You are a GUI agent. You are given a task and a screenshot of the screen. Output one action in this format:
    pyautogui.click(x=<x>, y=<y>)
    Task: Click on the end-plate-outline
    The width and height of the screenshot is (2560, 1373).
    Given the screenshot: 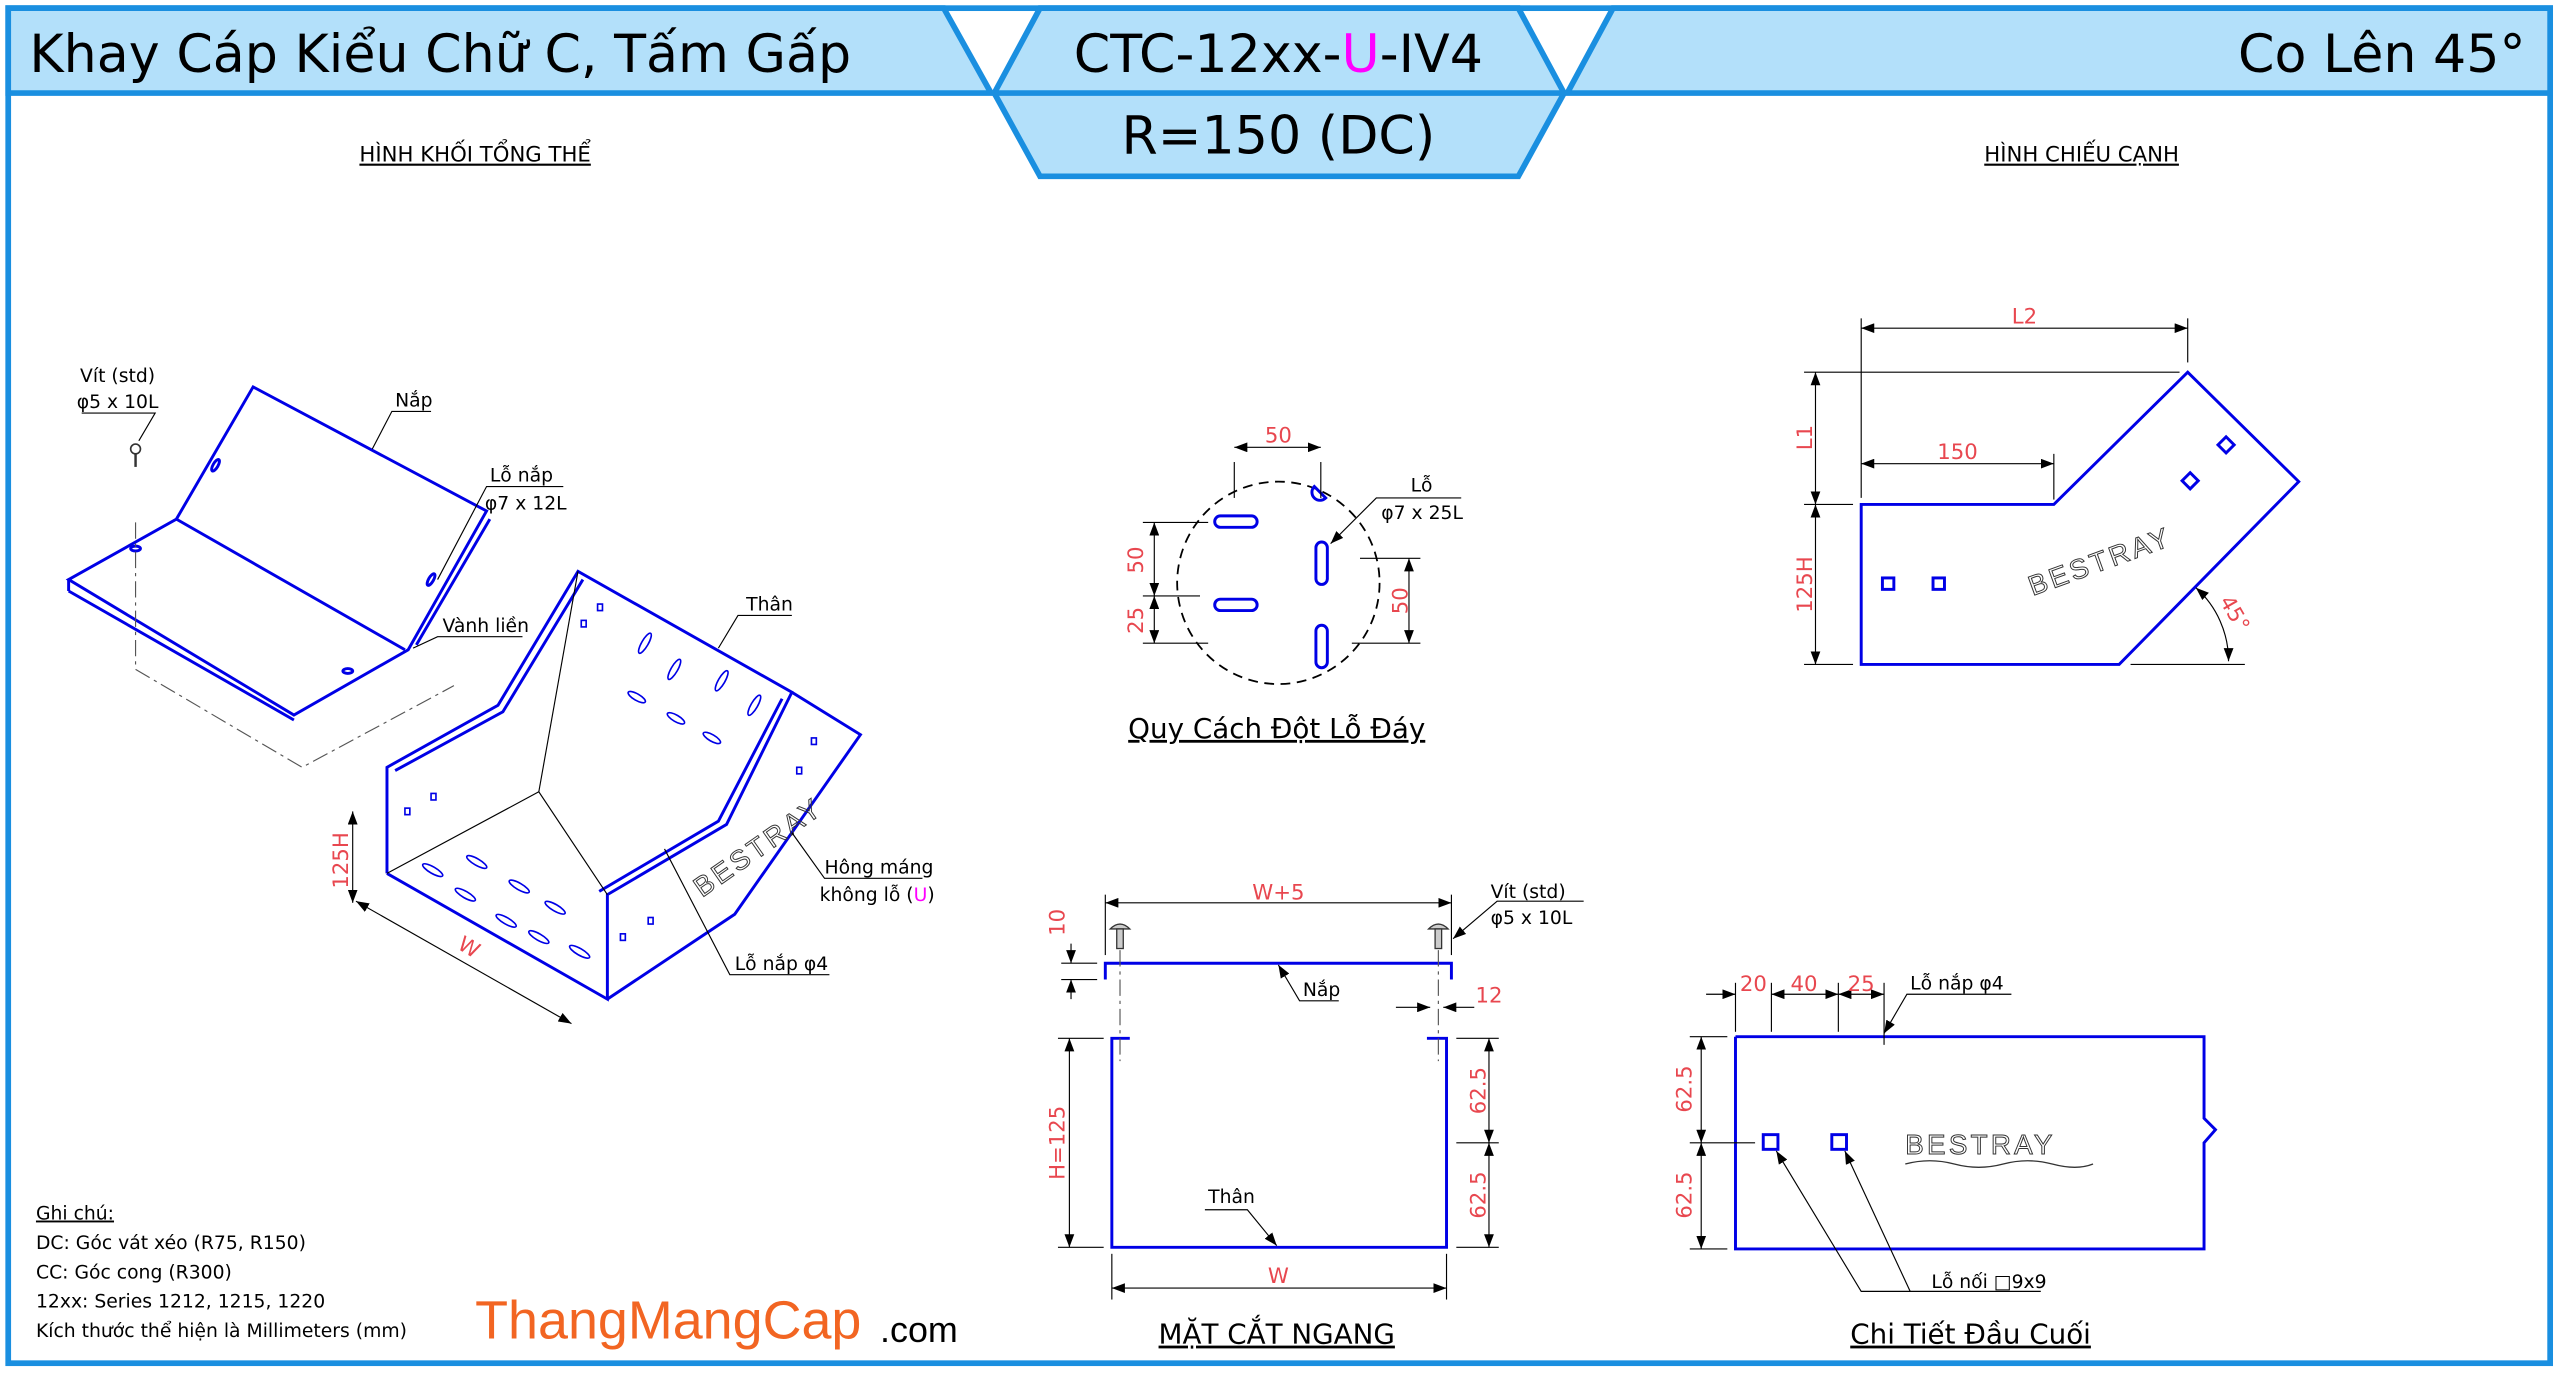 What is the action you would take?
    pyautogui.click(x=1976, y=1143)
    